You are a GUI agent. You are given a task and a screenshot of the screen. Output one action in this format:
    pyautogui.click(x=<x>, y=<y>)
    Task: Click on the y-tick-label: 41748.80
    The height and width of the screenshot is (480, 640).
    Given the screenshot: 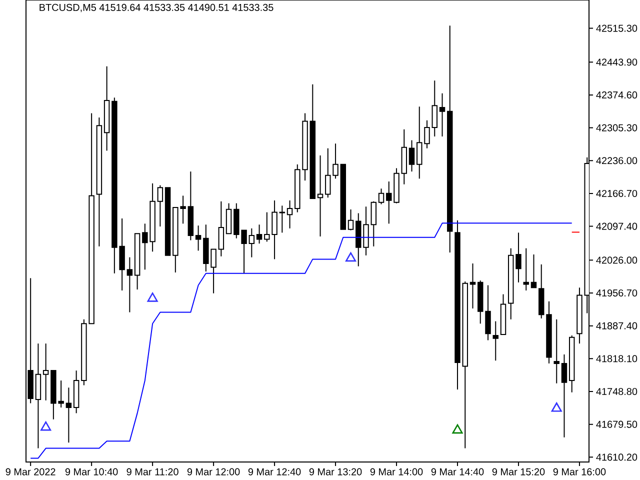 What is the action you would take?
    pyautogui.click(x=617, y=392)
    